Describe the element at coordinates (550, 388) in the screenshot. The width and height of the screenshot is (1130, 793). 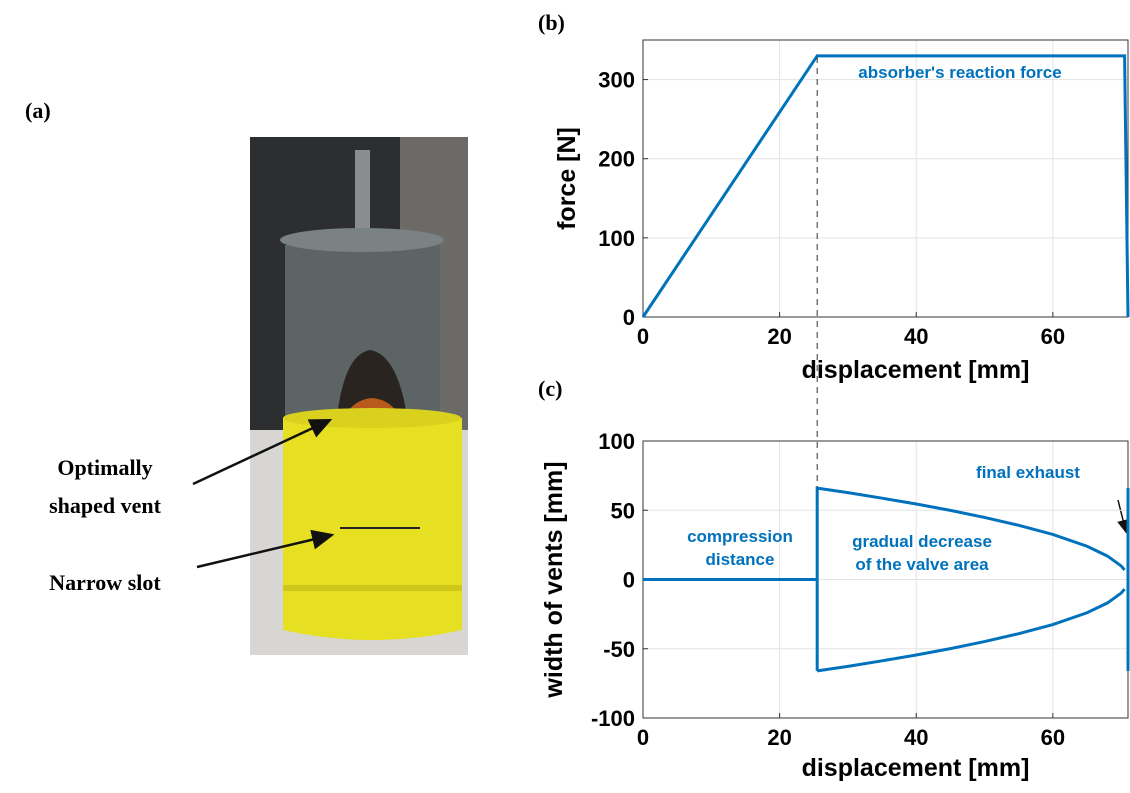
I see `panel-label: (c)` at that location.